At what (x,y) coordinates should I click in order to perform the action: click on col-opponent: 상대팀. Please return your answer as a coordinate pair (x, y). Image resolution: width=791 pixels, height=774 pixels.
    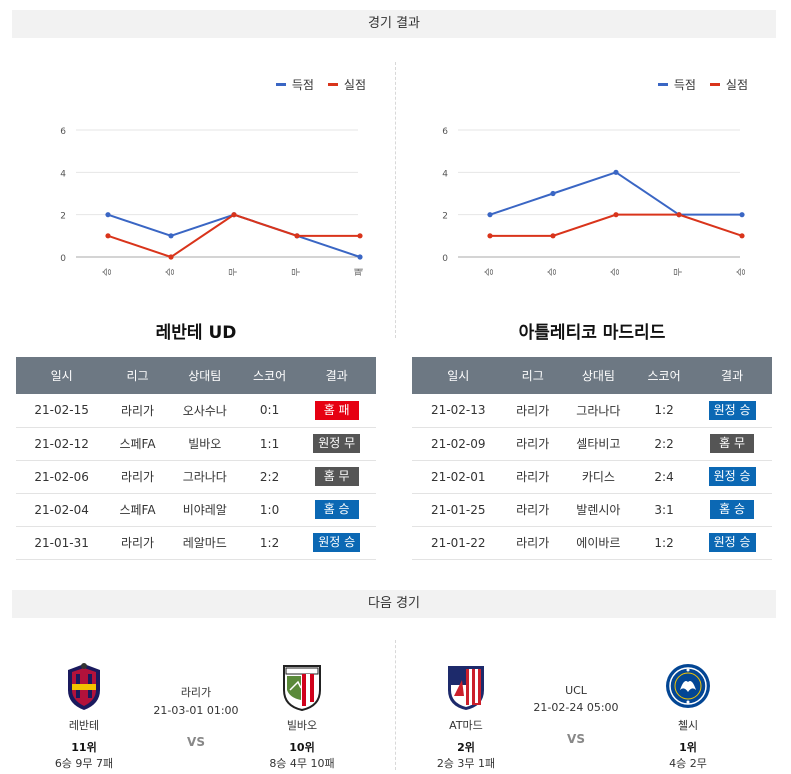
    Looking at the image, I should click on (204, 375).